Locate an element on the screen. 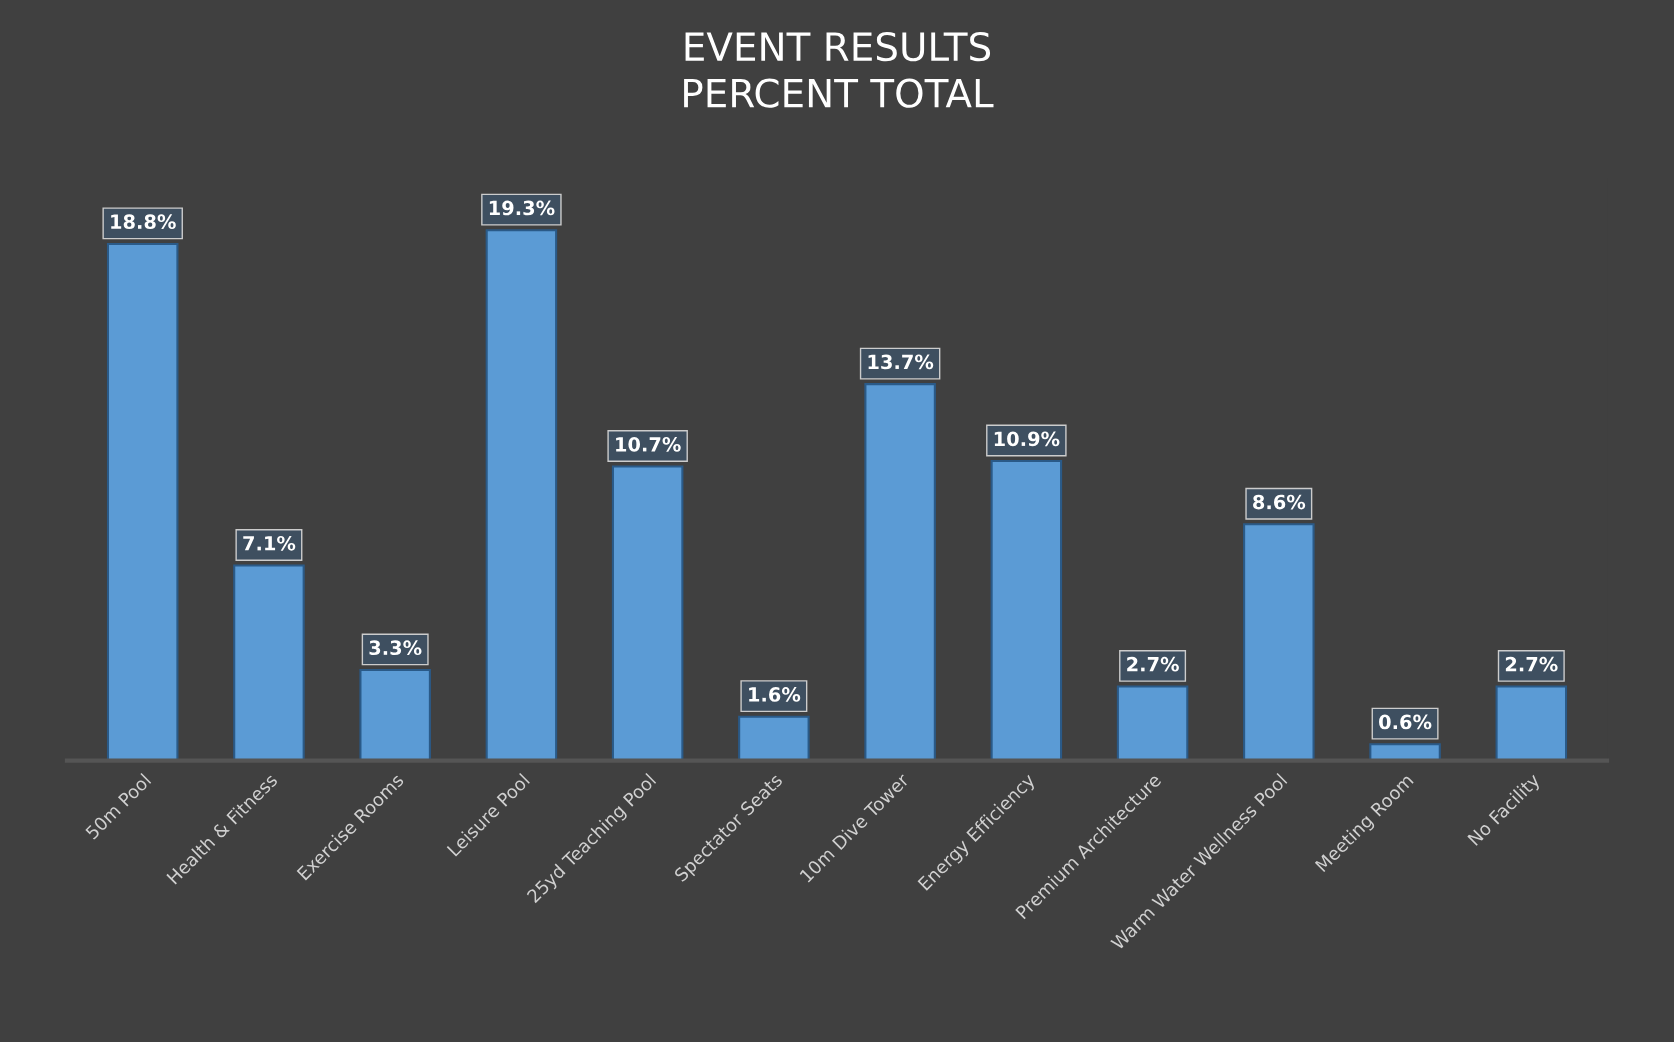  data-label: 3.3% is located at coordinates (395, 648).